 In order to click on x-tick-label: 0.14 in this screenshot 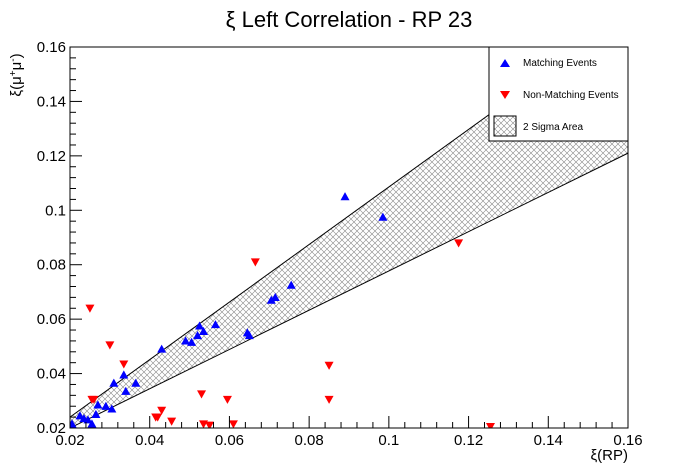, I will do `click(548, 440)`.